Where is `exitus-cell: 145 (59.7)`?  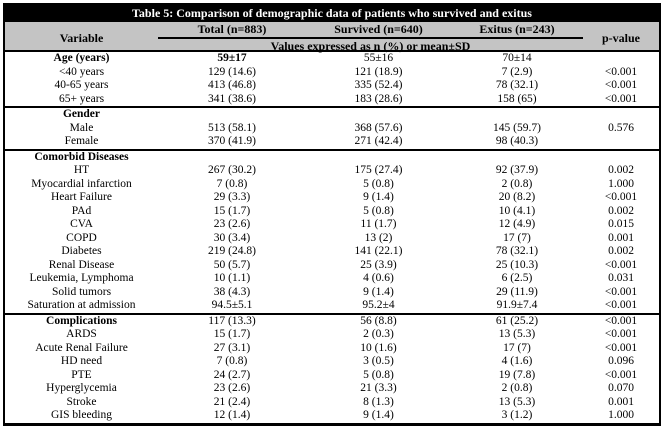
exitus-cell: 145 (59.7) is located at coordinates (517, 127).